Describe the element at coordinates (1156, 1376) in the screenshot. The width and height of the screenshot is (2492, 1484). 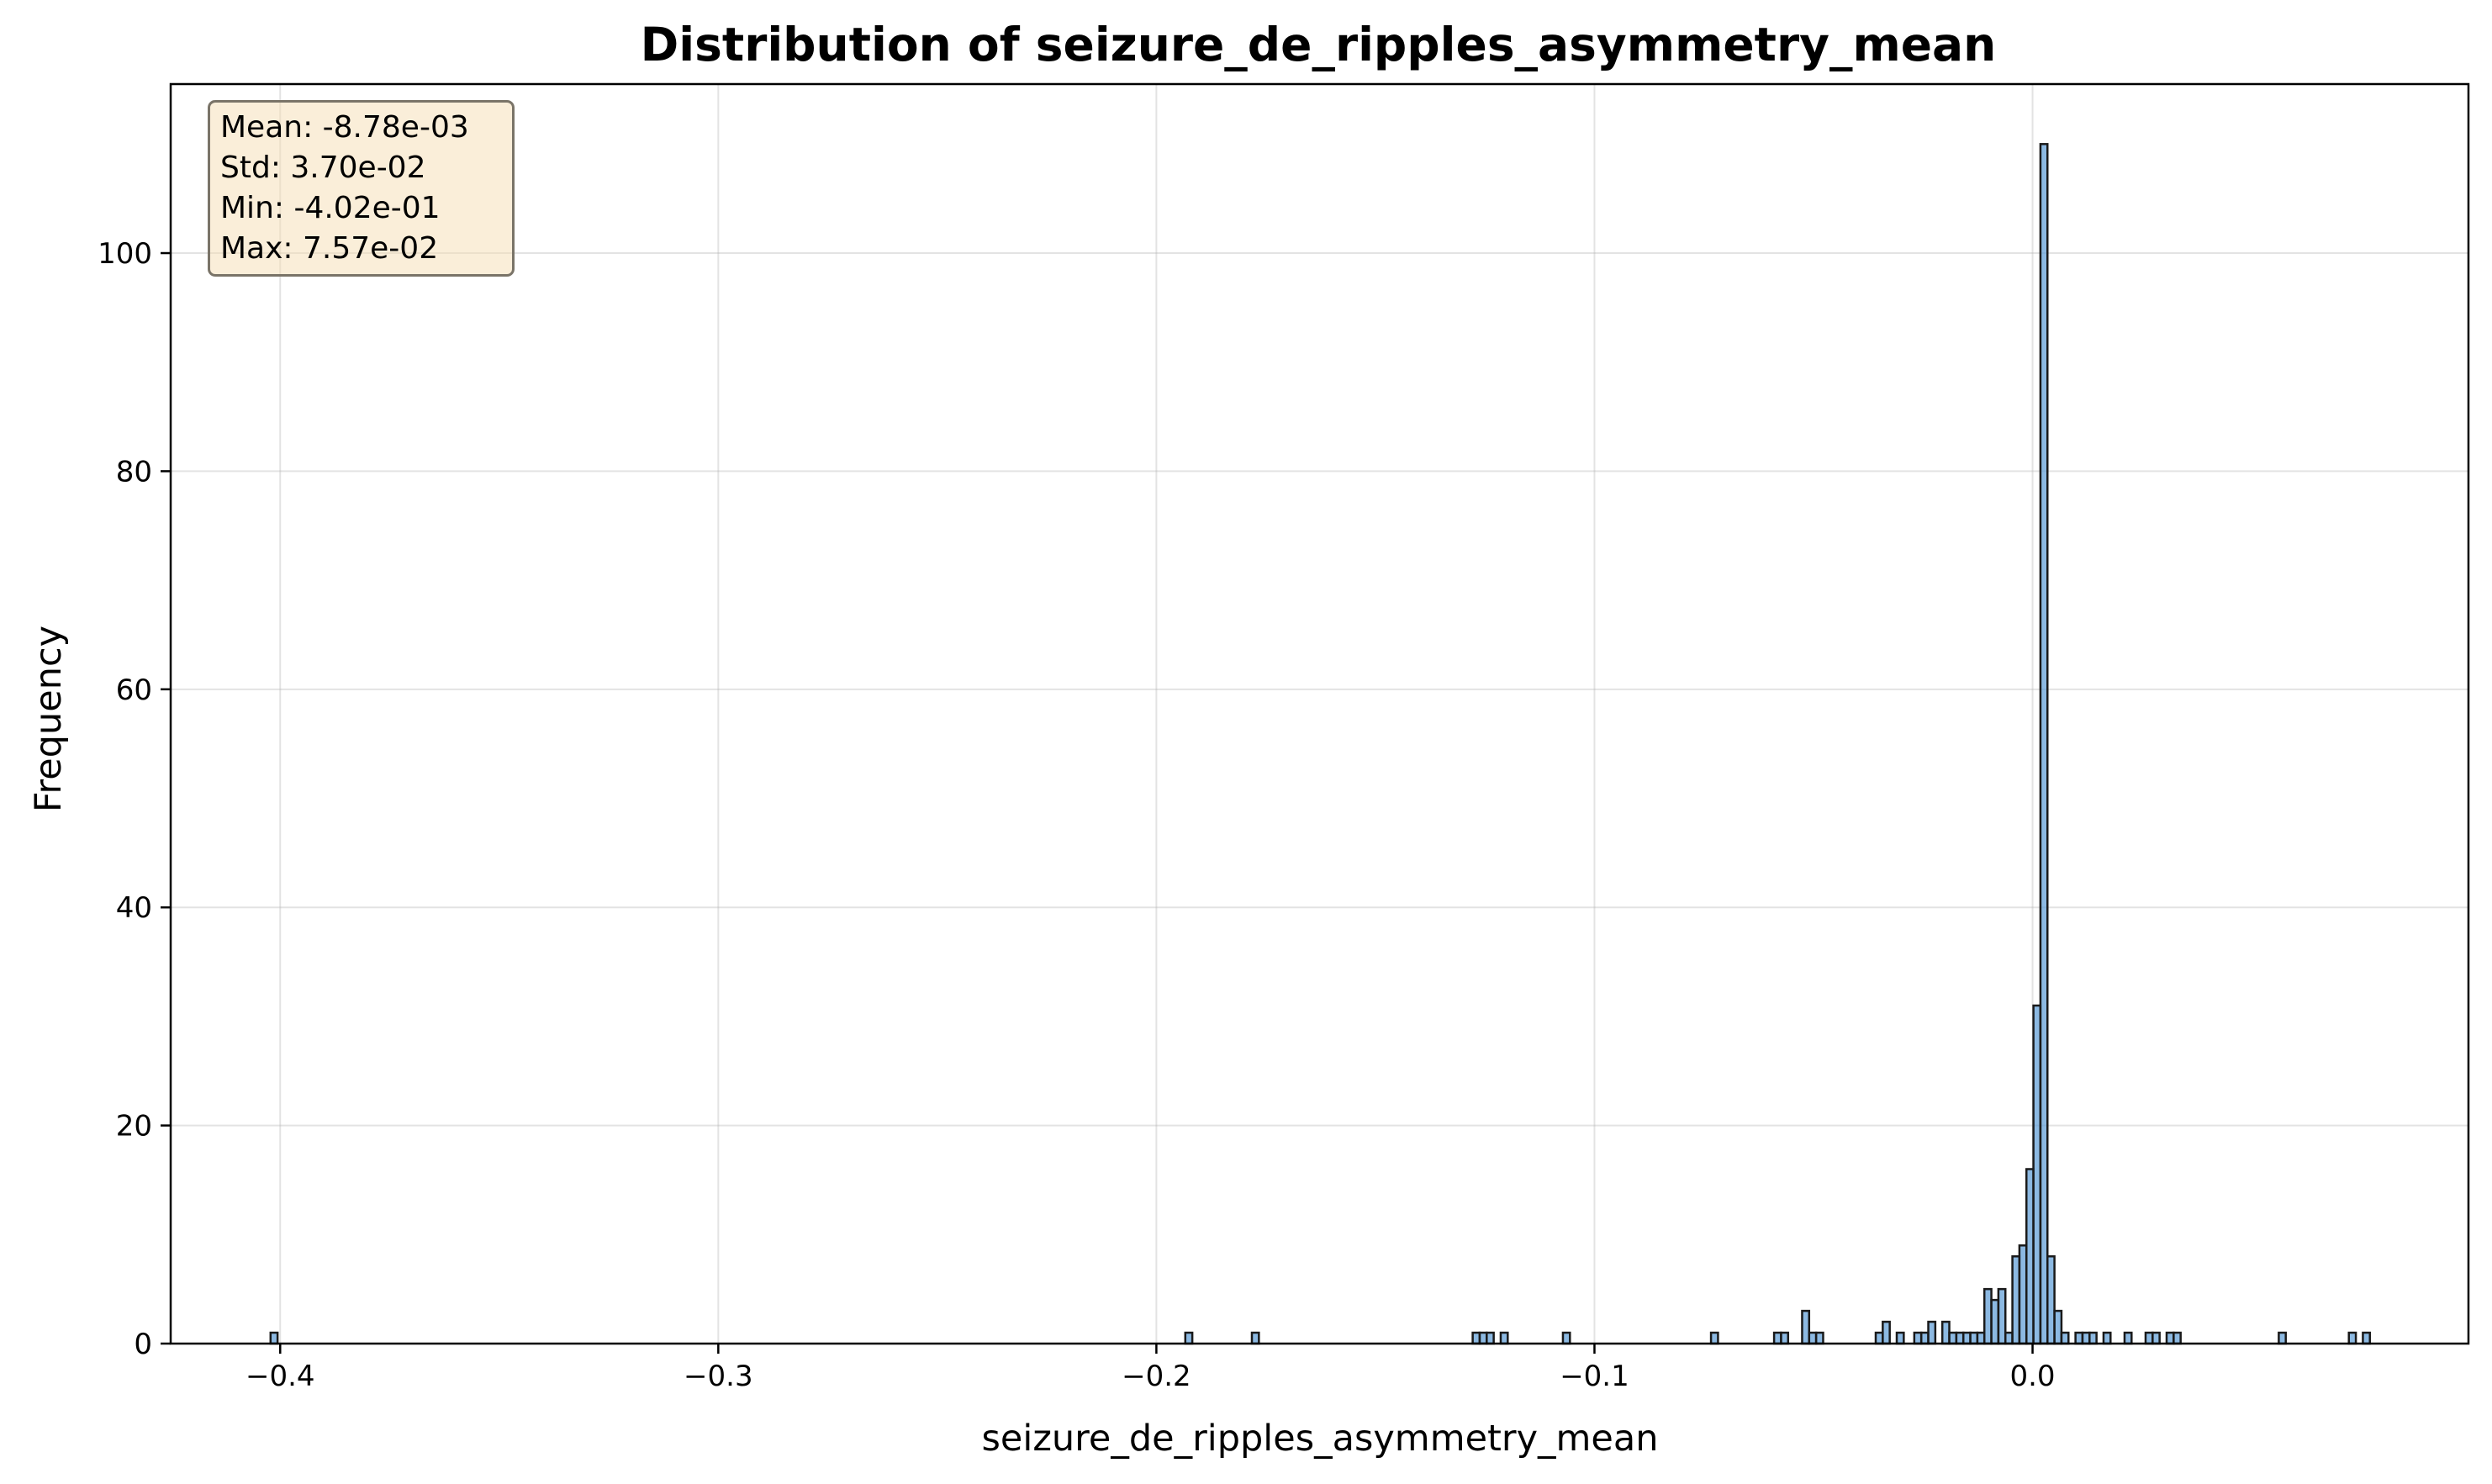
I see `x-tick-label: −0.2` at that location.